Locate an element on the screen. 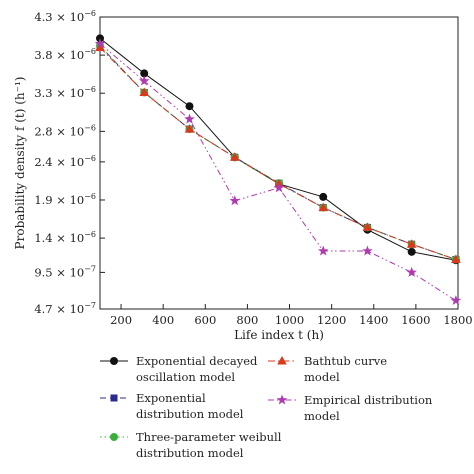 This screenshot has height=474, width=474. y-tick-label: 2.8 × 10⁻⁶ is located at coordinates (65, 130).